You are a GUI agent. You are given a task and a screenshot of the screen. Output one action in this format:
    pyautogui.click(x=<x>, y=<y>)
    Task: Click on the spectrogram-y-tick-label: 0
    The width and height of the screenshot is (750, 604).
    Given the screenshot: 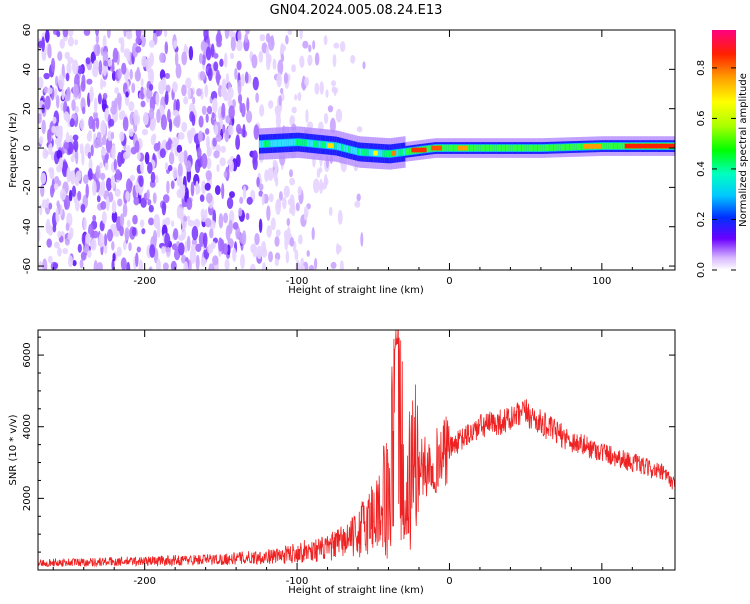 What is the action you would take?
    pyautogui.click(x=27, y=148)
    